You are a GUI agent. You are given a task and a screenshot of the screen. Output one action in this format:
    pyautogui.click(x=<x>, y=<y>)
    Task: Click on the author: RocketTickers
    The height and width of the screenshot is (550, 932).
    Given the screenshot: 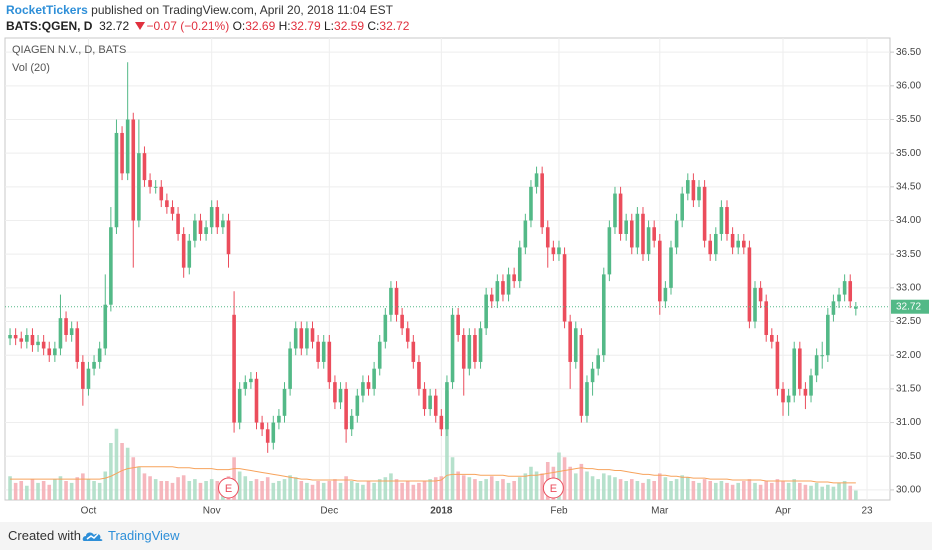 What is the action you would take?
    pyautogui.click(x=47, y=10)
    